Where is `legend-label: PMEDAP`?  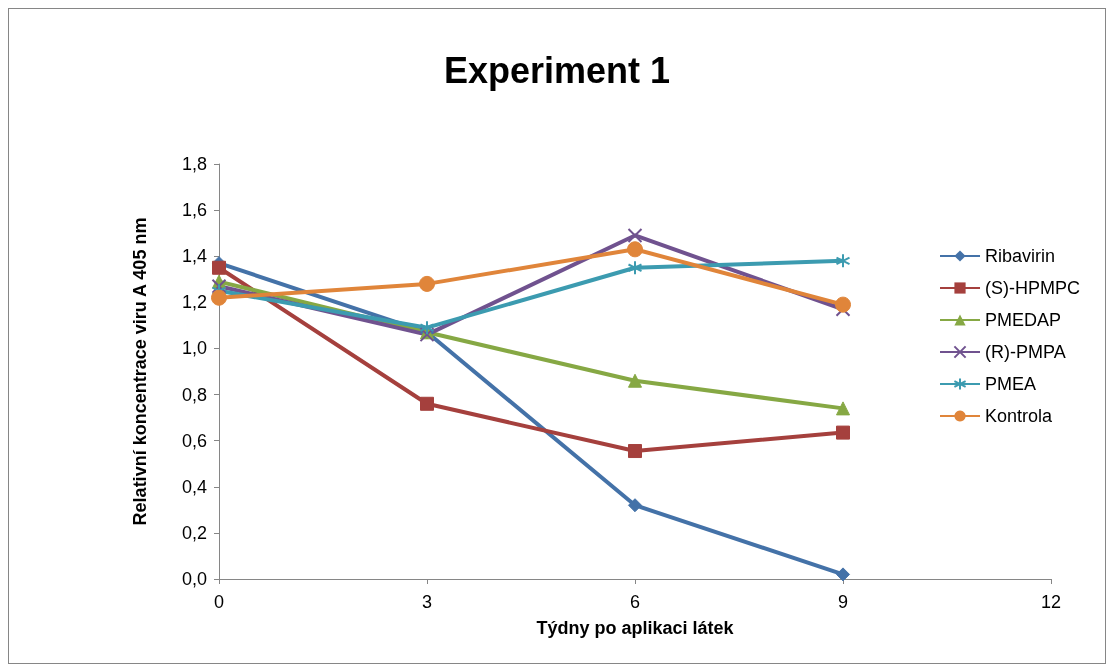
legend-label: PMEDAP is located at coordinates (1023, 320).